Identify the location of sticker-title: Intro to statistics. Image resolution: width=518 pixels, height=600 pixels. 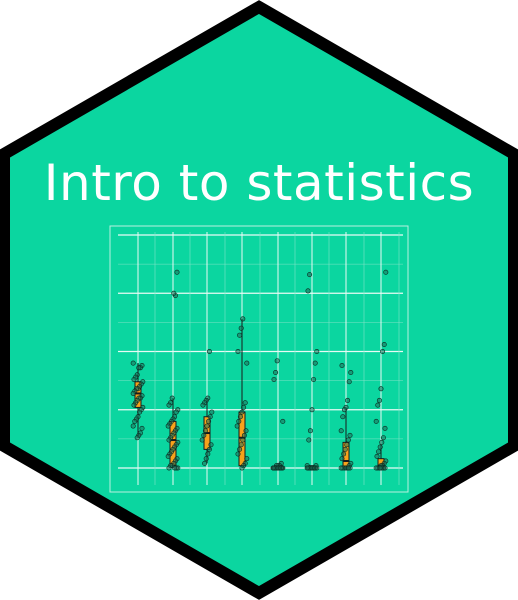
(259, 183).